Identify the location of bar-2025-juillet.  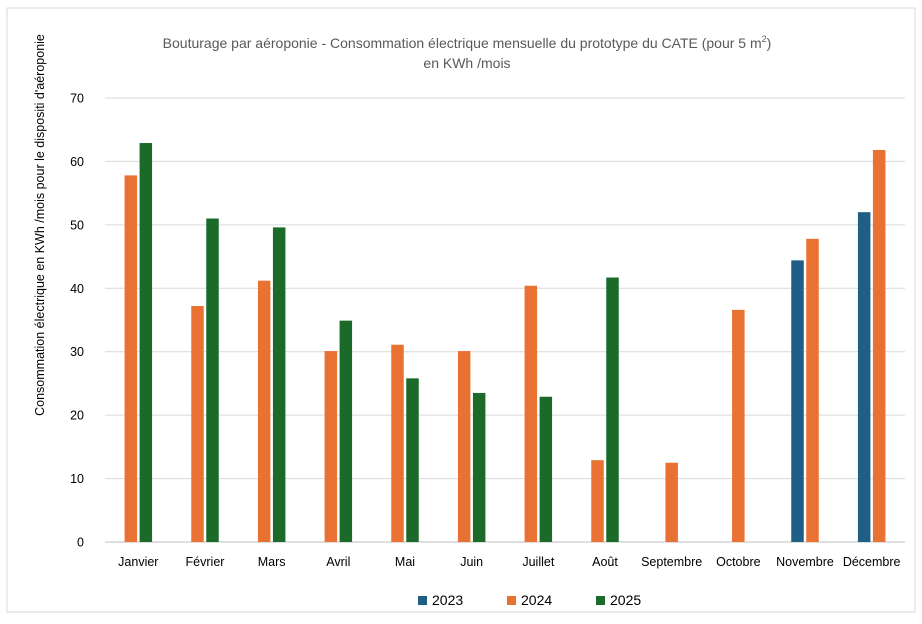
(546, 469).